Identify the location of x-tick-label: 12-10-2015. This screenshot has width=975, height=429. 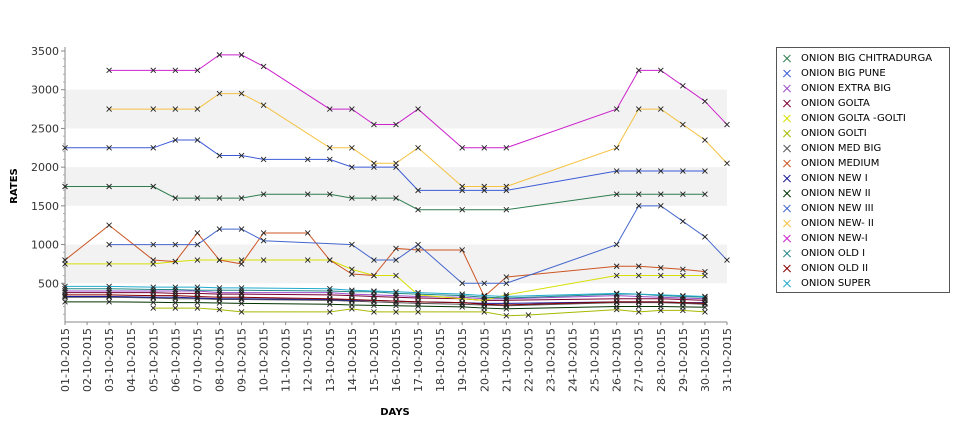
(308, 360).